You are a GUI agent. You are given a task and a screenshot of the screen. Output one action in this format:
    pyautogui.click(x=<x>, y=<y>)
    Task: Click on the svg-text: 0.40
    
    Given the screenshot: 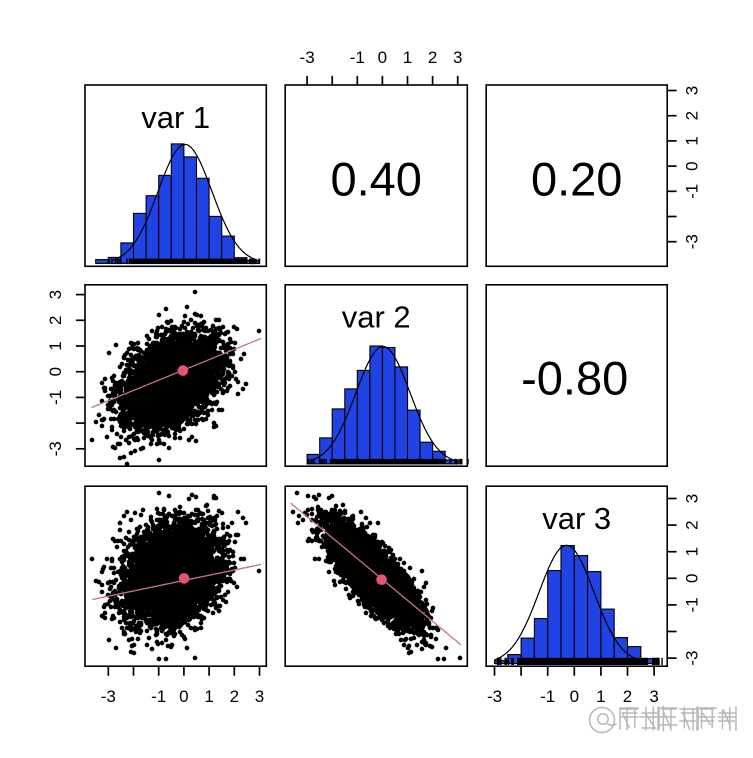 What is the action you would take?
    pyautogui.click(x=375, y=178)
    